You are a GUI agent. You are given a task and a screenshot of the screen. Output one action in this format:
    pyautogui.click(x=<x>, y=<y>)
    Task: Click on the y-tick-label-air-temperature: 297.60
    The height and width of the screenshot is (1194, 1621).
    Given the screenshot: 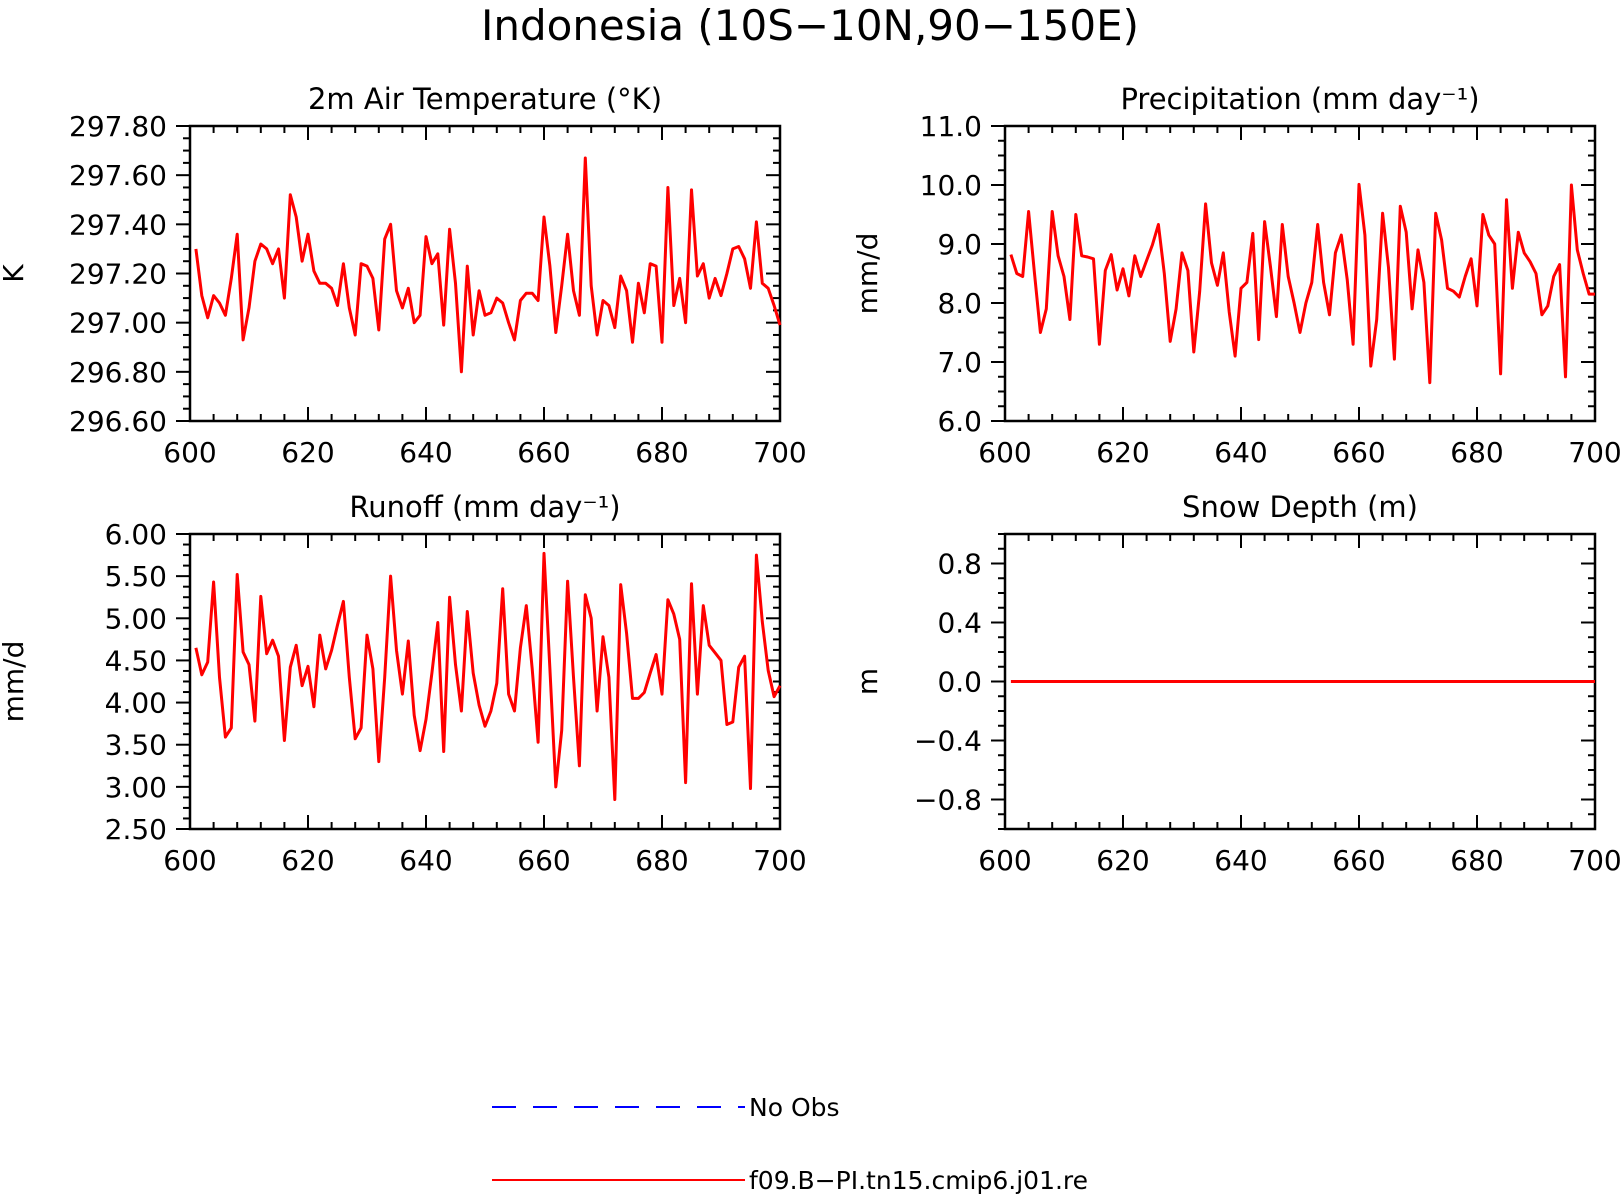 What is the action you would take?
    pyautogui.click(x=118, y=175)
    